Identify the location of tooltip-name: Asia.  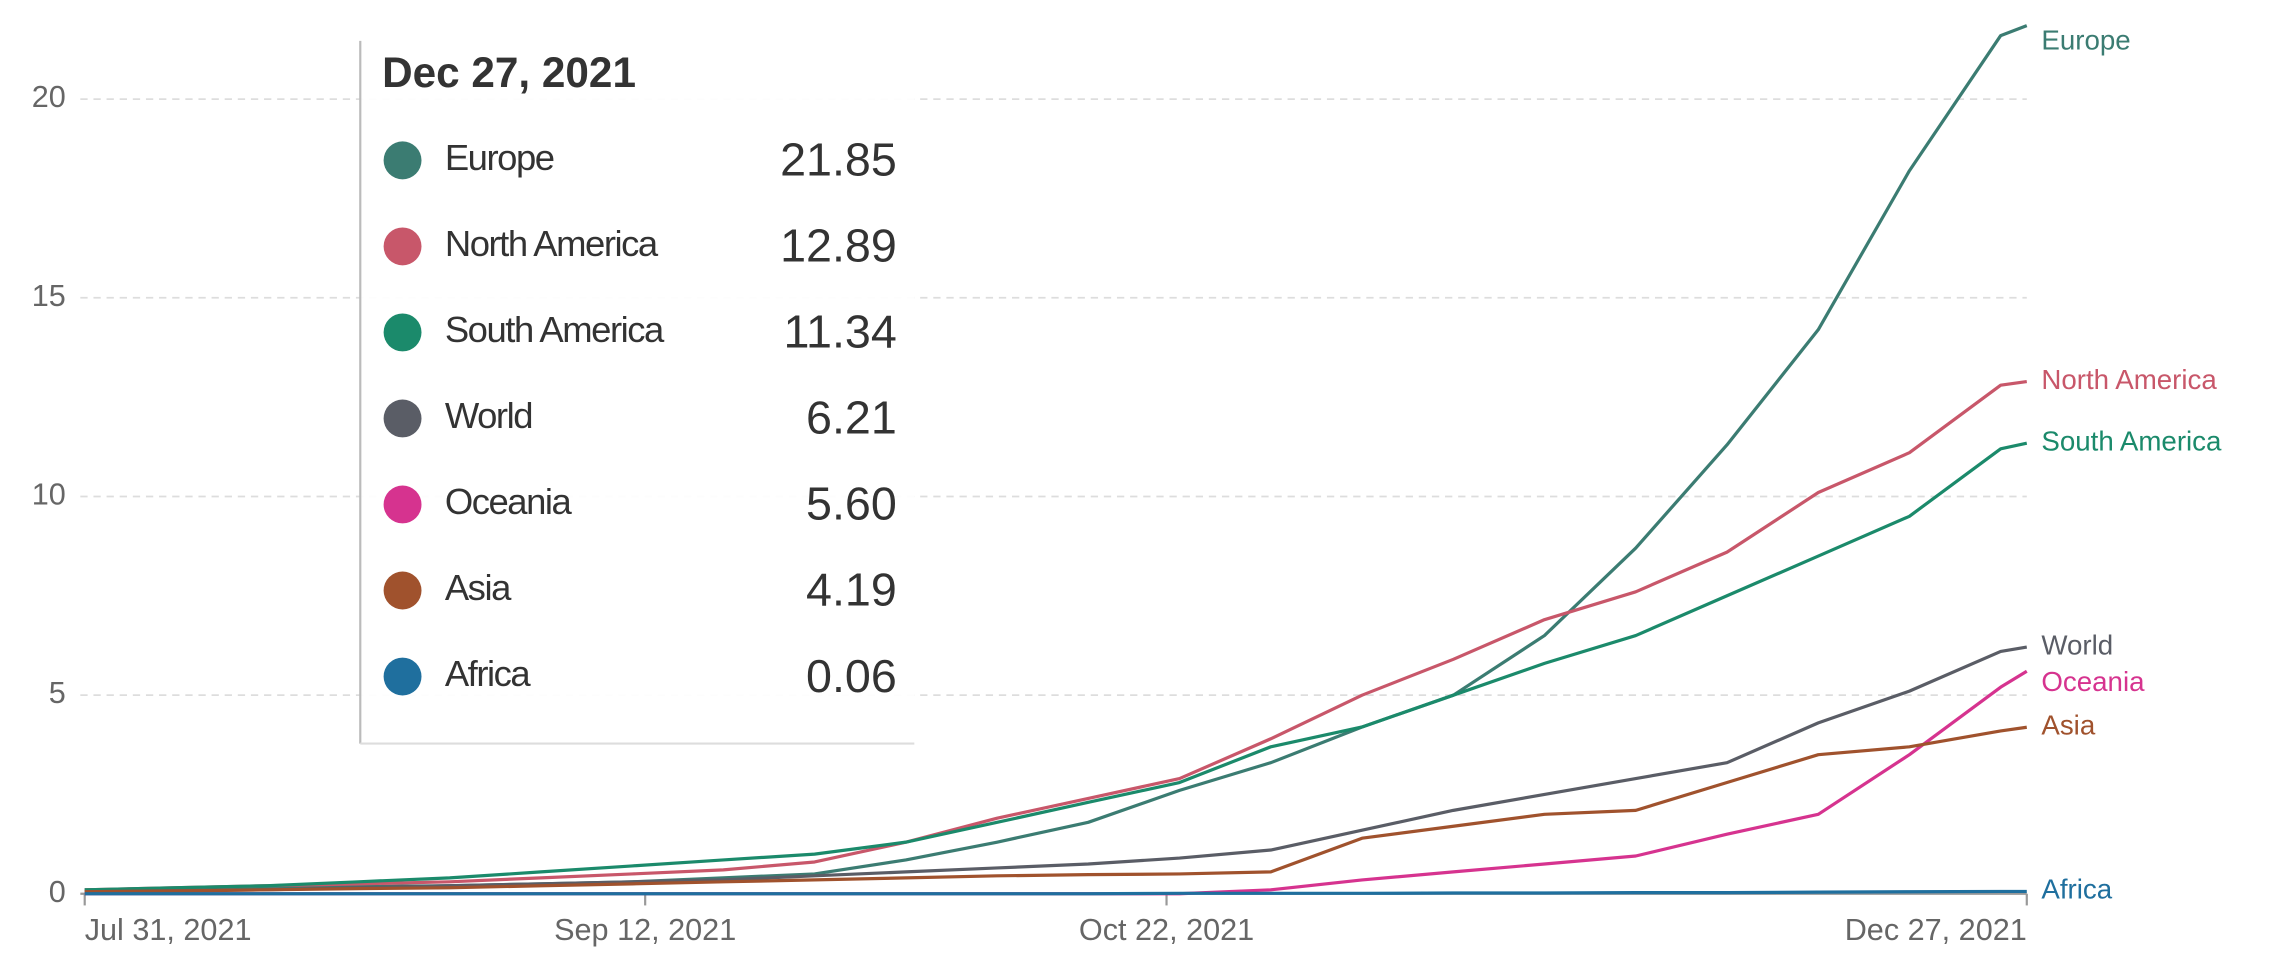
(478, 587).